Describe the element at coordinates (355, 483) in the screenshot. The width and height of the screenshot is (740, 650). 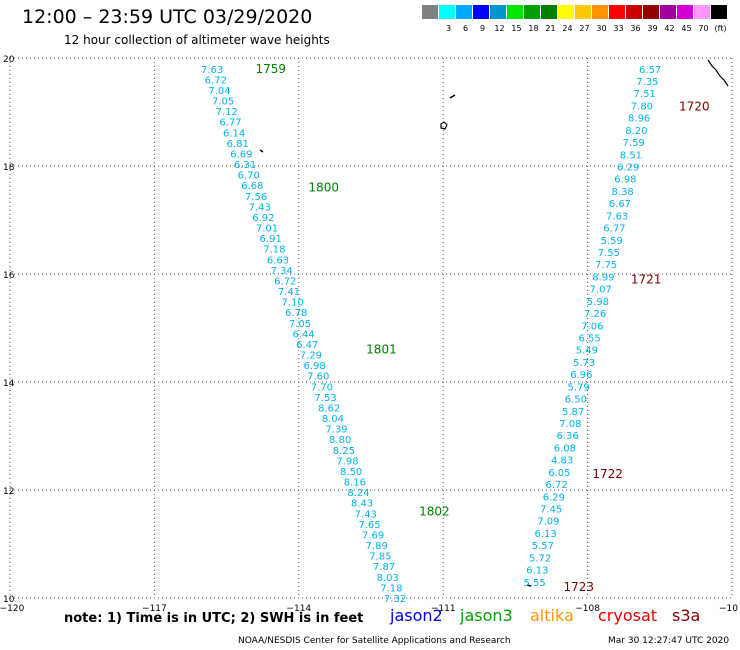
I see `wave-height-label: 8.16` at that location.